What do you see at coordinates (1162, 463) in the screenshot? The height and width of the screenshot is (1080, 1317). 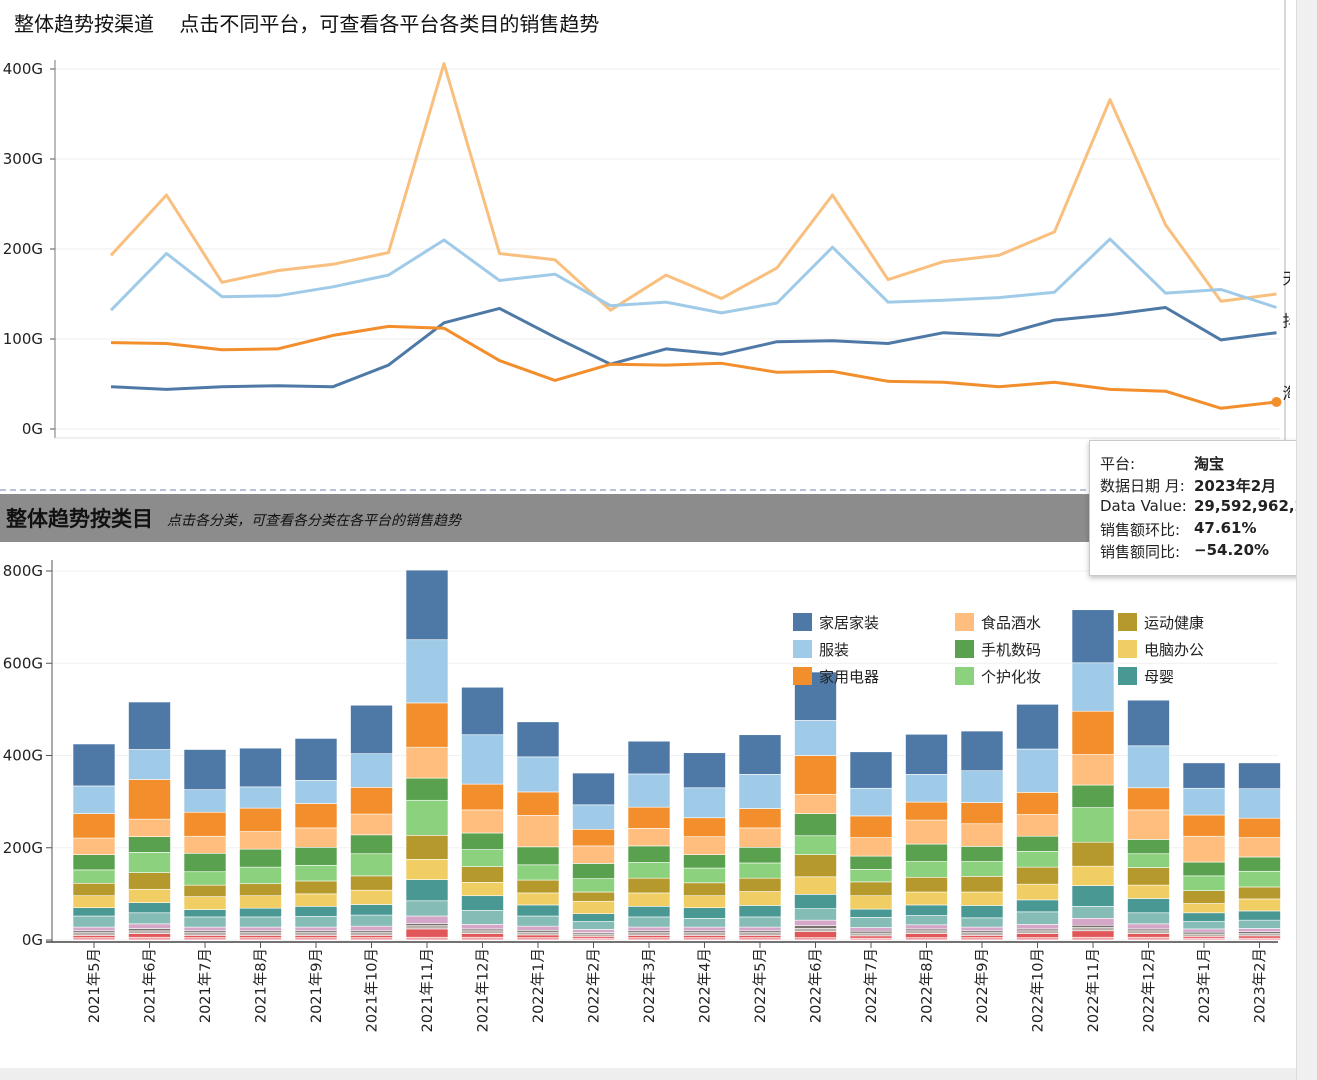 I see `tooltip-row-platform: 平台: 淘宝` at bounding box center [1162, 463].